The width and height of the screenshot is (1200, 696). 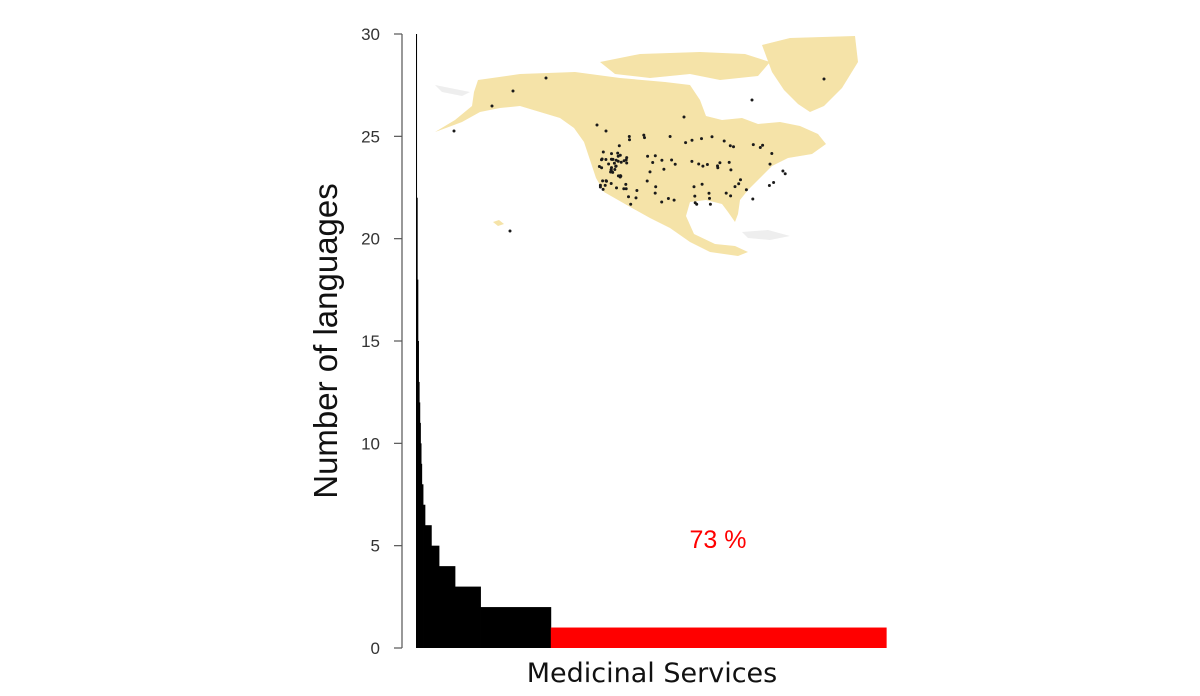 I want to click on land-hudson-bay, so click(x=723, y=107).